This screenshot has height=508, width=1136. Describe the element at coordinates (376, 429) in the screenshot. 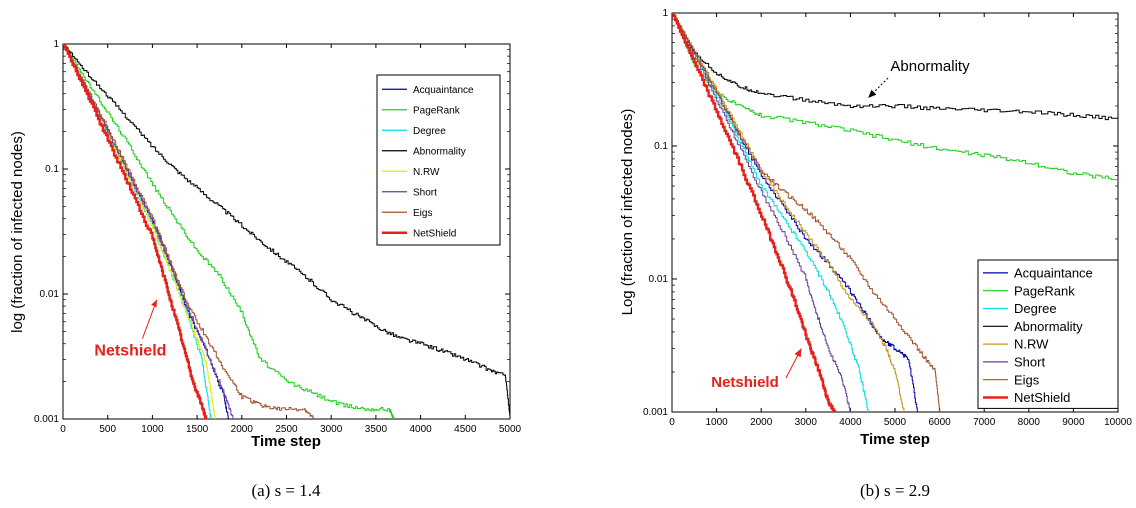

I see `x-tick-label: 3500` at that location.